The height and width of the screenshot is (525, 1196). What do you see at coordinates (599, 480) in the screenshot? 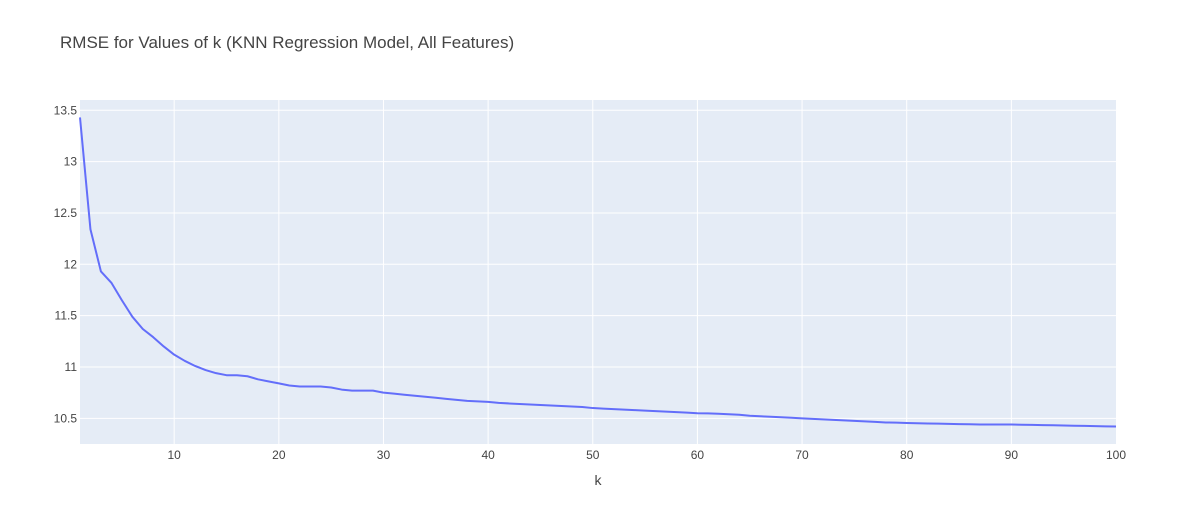
I see `x-axis-title: k` at bounding box center [599, 480].